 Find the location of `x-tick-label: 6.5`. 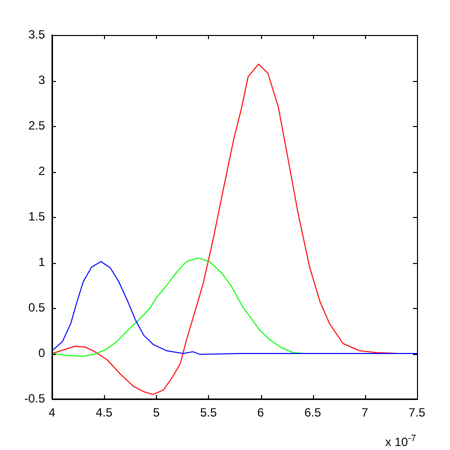

x-tick-label: 6.5 is located at coordinates (313, 413).